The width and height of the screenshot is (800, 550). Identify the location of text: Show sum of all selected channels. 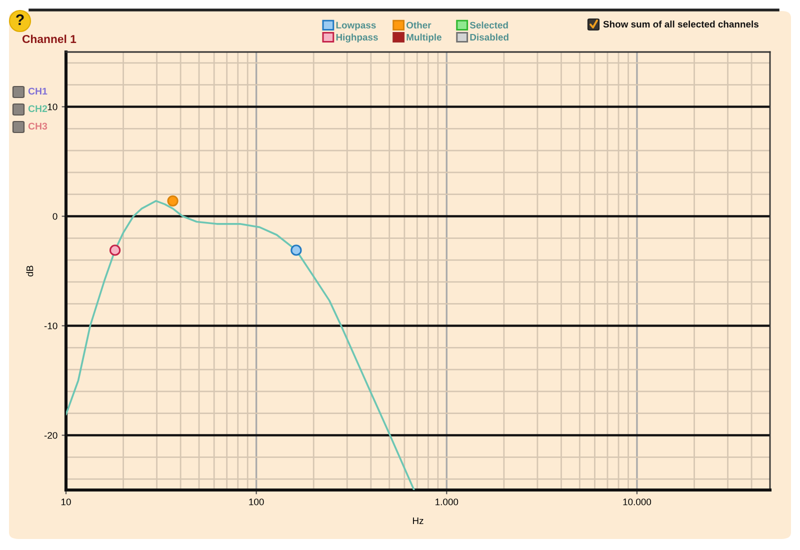
(680, 24).